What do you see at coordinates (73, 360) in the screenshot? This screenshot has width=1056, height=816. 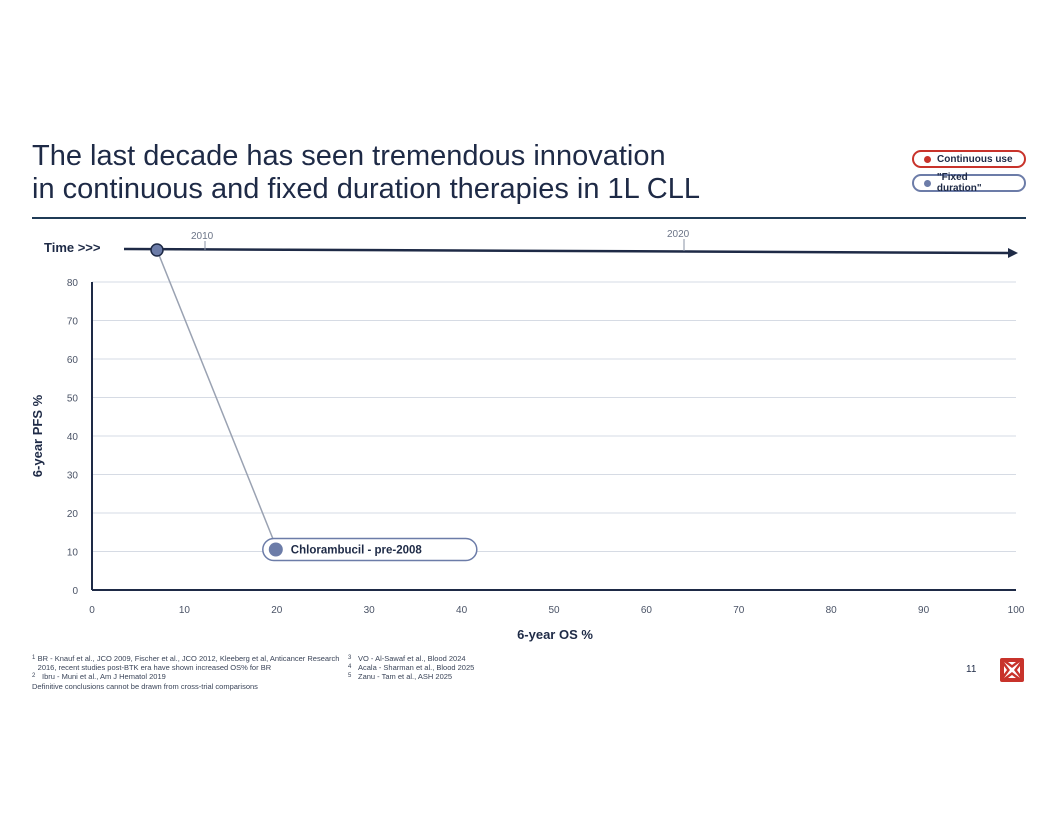 I see `y-tick-label: 60` at bounding box center [73, 360].